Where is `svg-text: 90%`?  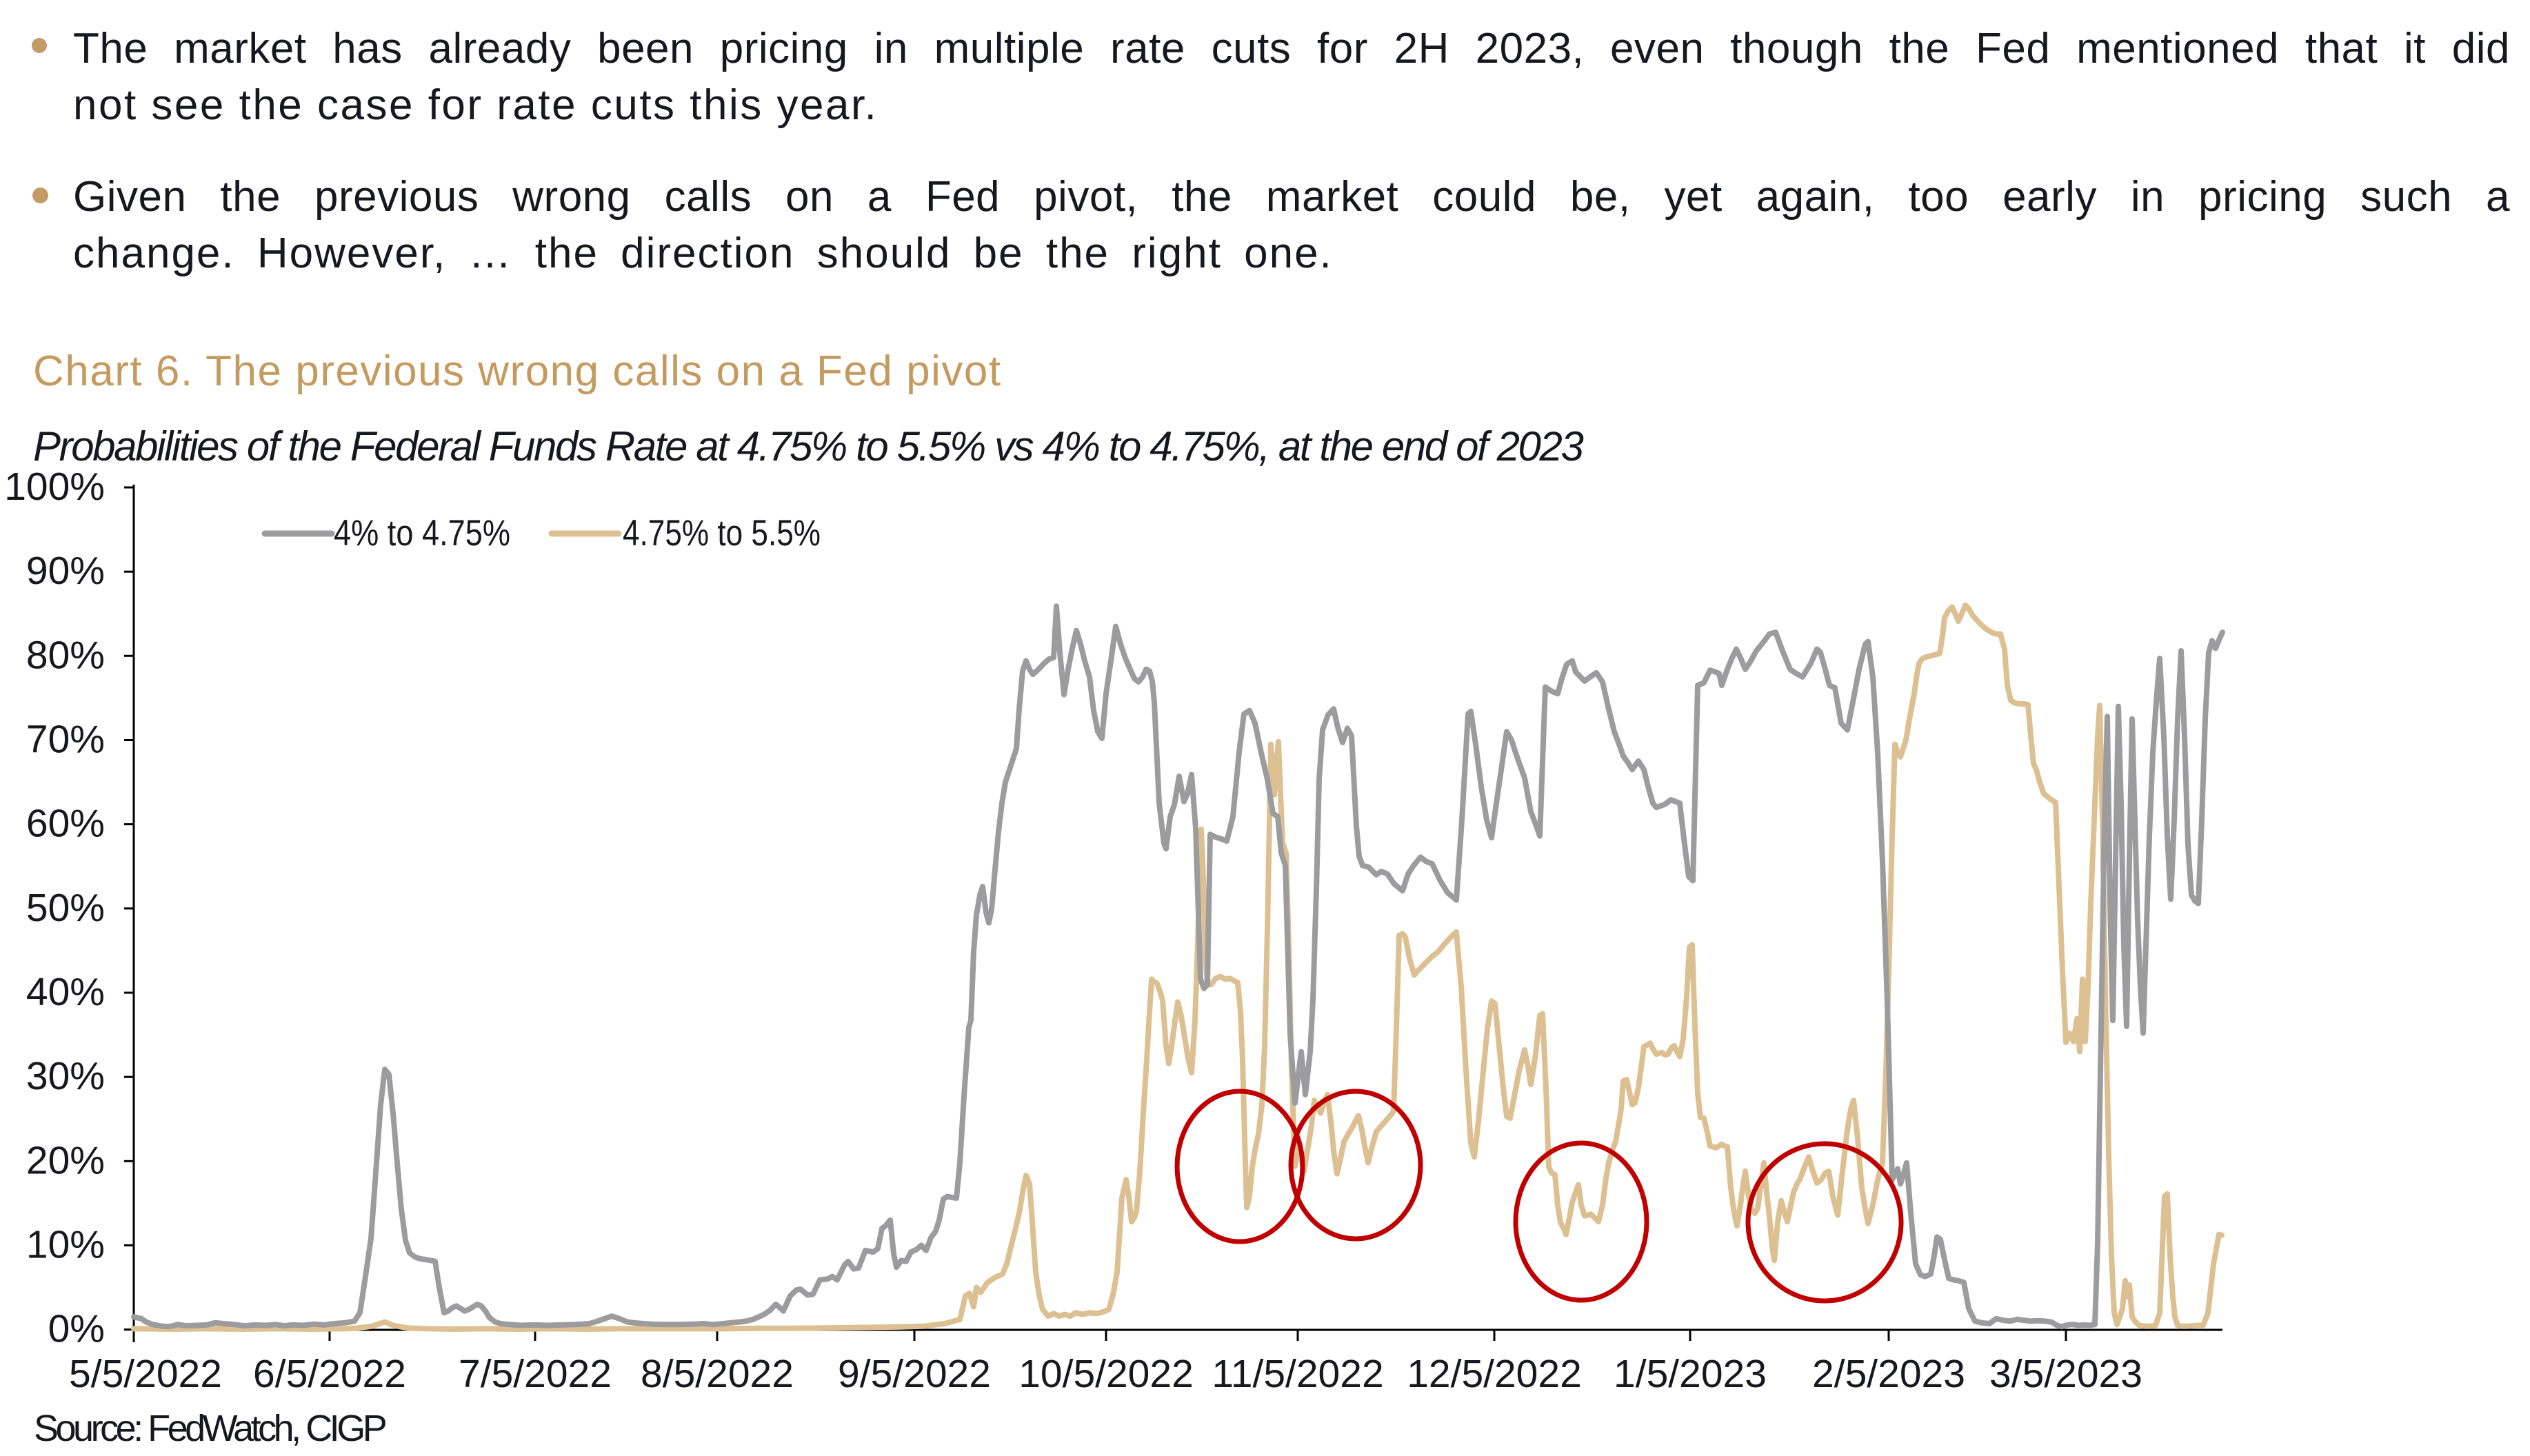 svg-text: 90% is located at coordinates (66, 571).